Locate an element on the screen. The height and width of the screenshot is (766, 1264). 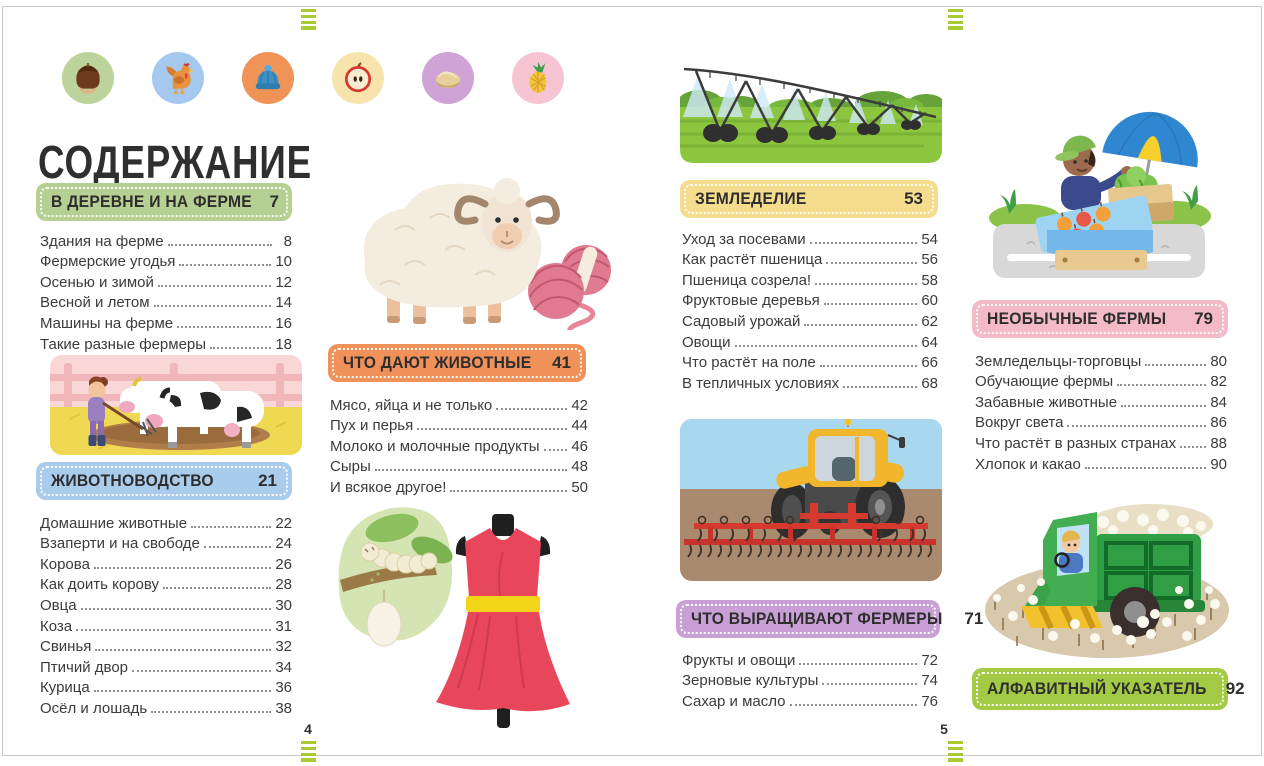
toc-item-page: 58 is located at coordinates (929, 280).